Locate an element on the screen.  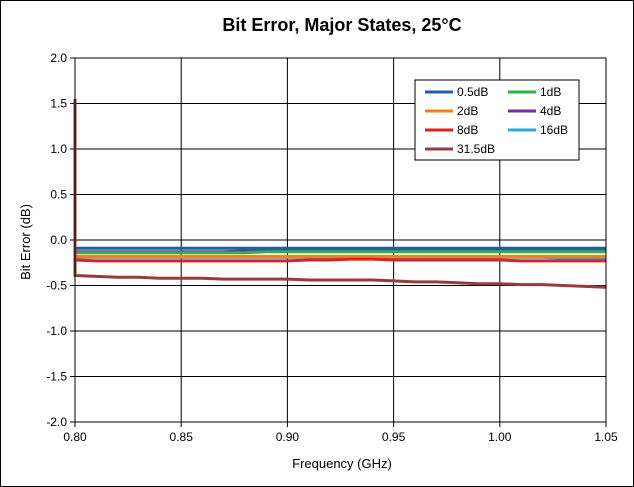
chart-title: Bit Error, Major States, 25°C is located at coordinates (341, 25).